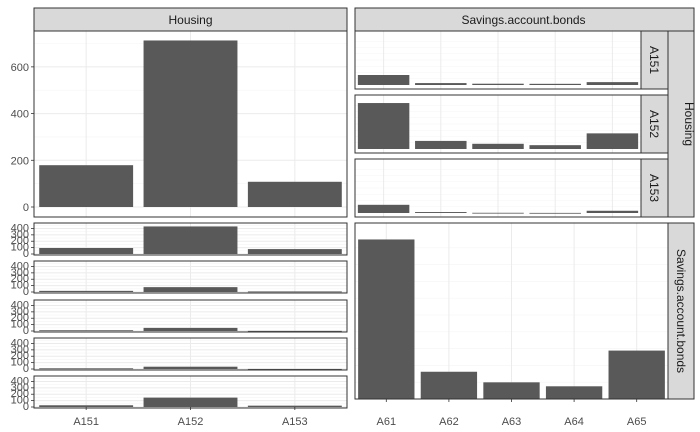 This screenshot has width=700, height=432. What do you see at coordinates (20, 363) in the screenshot?
I see `panel-savings-housing-row-4-y-tick-label: 100` at bounding box center [20, 363].